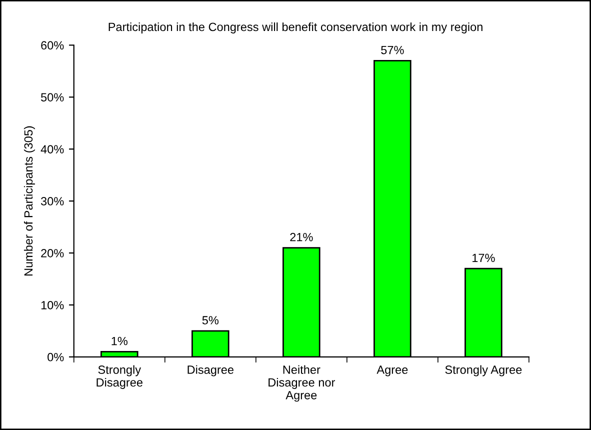  What do you see at coordinates (52, 97) in the screenshot?
I see `y-tick-label: 50%` at bounding box center [52, 97].